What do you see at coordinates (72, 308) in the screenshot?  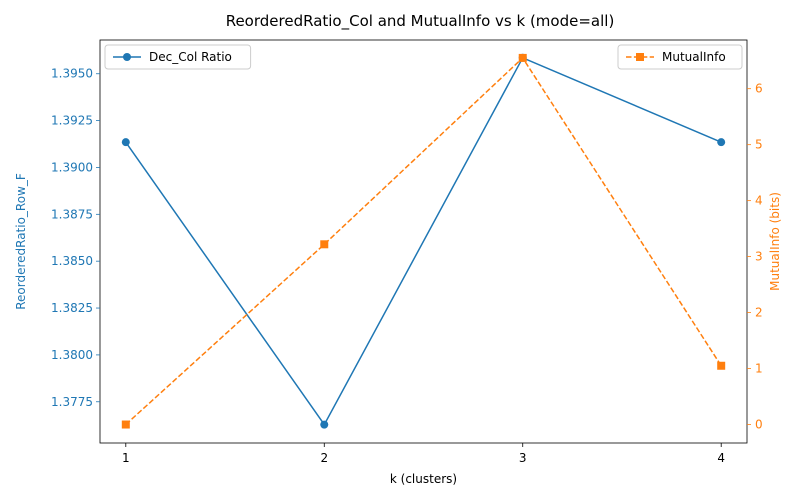 I see `left-y-tick-label: 1.3825` at bounding box center [72, 308].